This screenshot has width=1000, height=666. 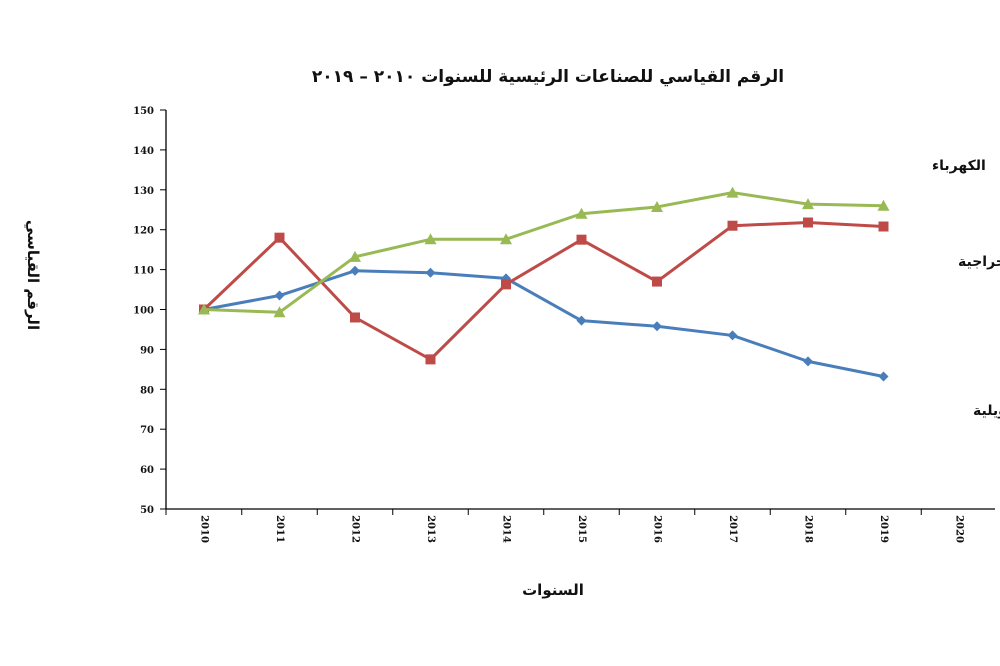 I want to click on x-tick-label: 2017, so click(x=732, y=529).